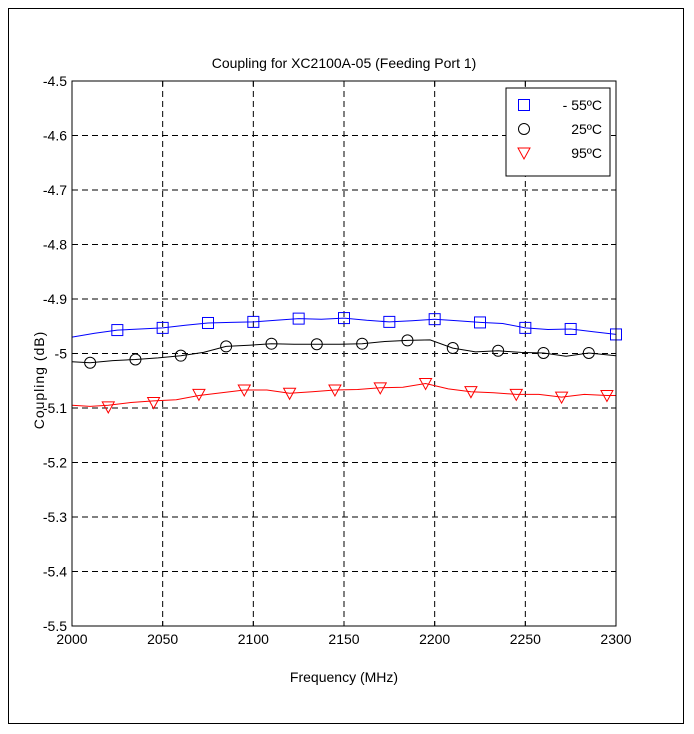 This screenshot has width=694, height=734. What do you see at coordinates (586, 129) in the screenshot?
I see `legend-label: 25ºC` at bounding box center [586, 129].